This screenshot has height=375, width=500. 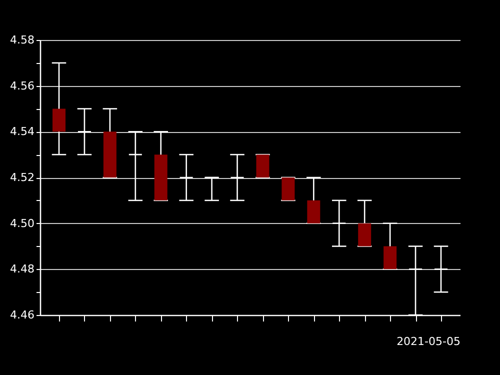 I want to click on y-tick-label: 4.50, so click(x=22, y=223).